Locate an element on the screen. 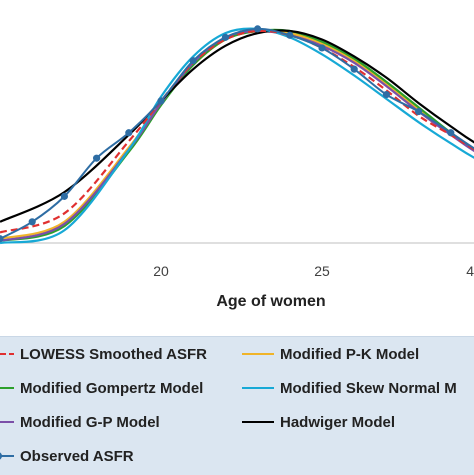  legend-item-modified-g-p-model: Modified G-P Model is located at coordinates (80, 422).